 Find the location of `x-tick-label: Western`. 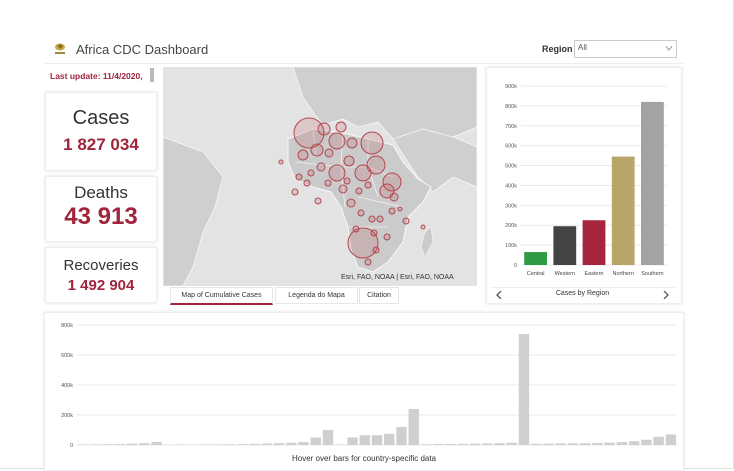

x-tick-label: Western is located at coordinates (565, 274).